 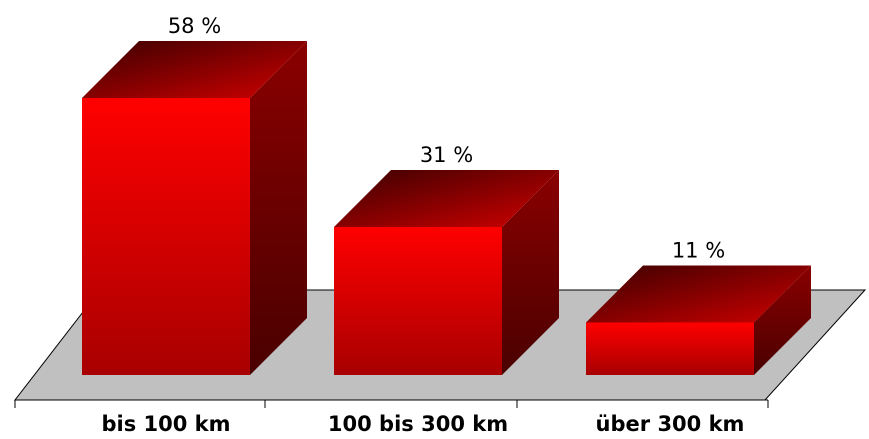 What do you see at coordinates (418, 424) in the screenshot?
I see `x-tick-label: 100 bis 300 km` at bounding box center [418, 424].